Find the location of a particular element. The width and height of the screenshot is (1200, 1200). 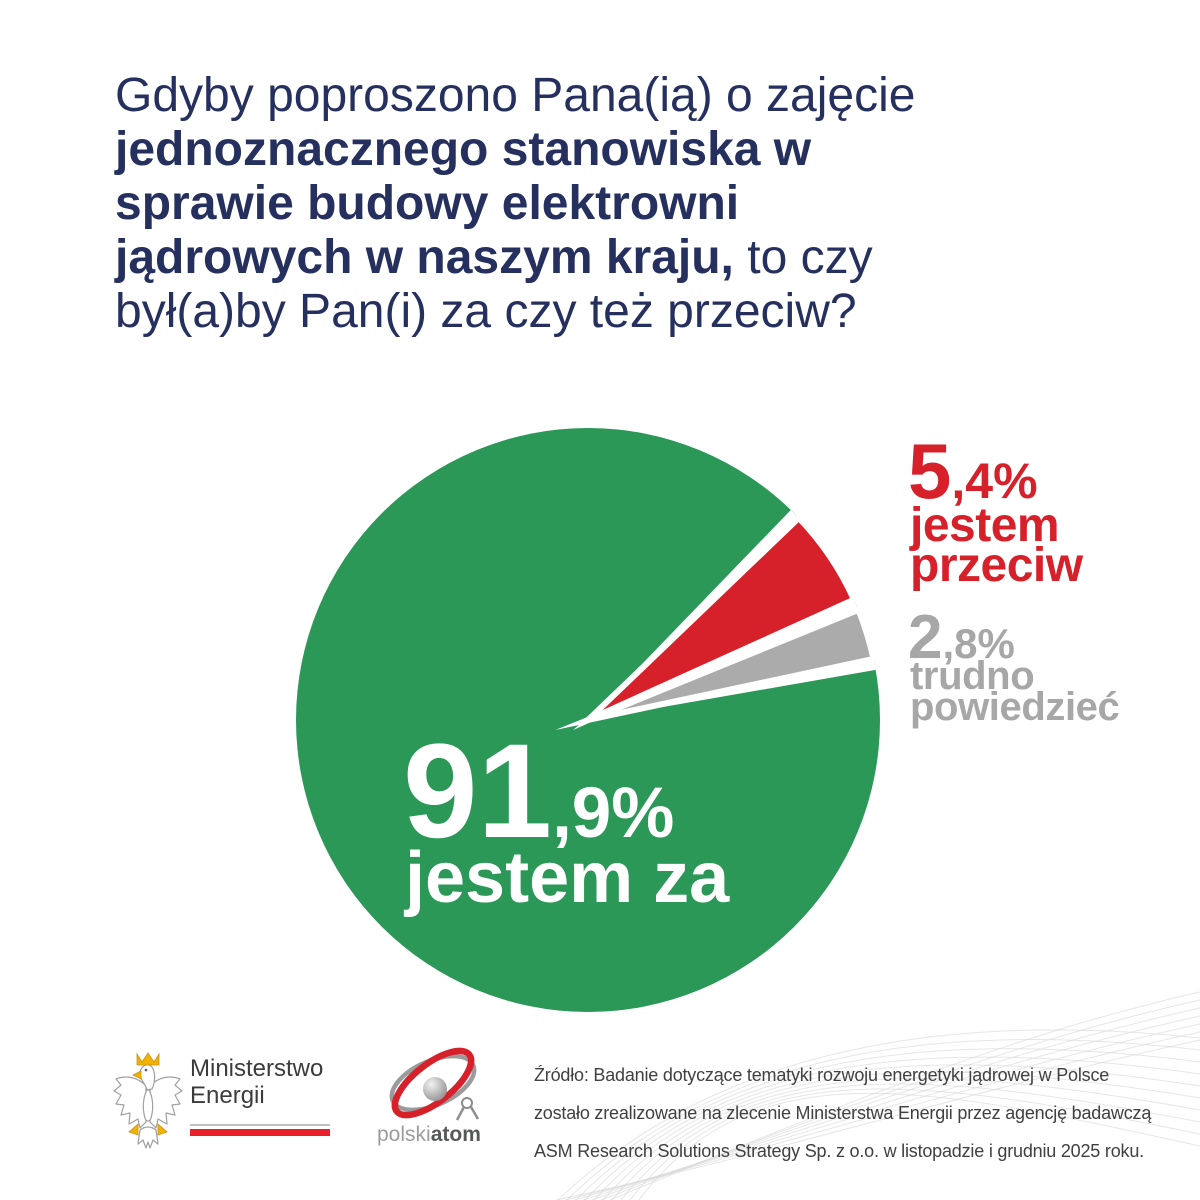

atom-orbit-red is located at coordinates (433, 1083).